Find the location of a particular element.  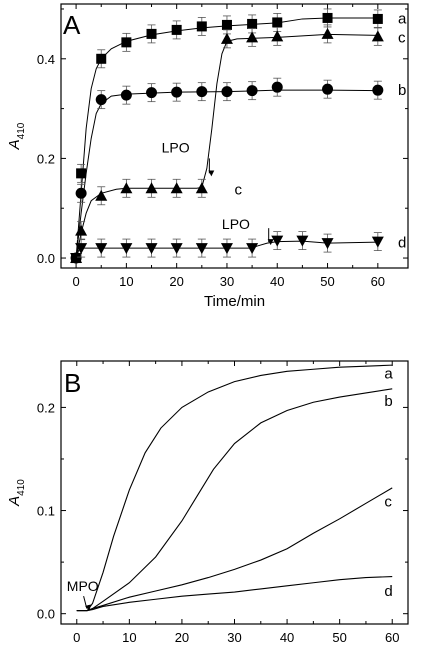

panel-label-a: A is located at coordinates (72, 25).